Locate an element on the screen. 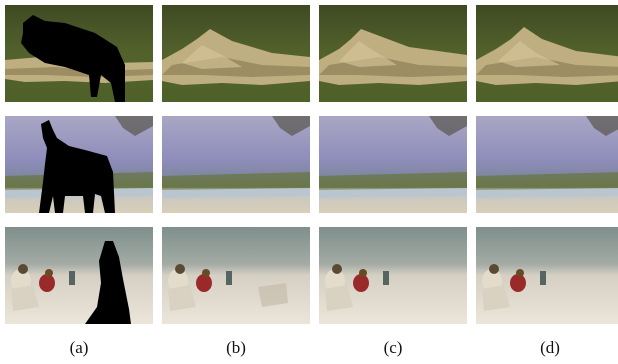  column-caption-c: (c) is located at coordinates (393, 347).